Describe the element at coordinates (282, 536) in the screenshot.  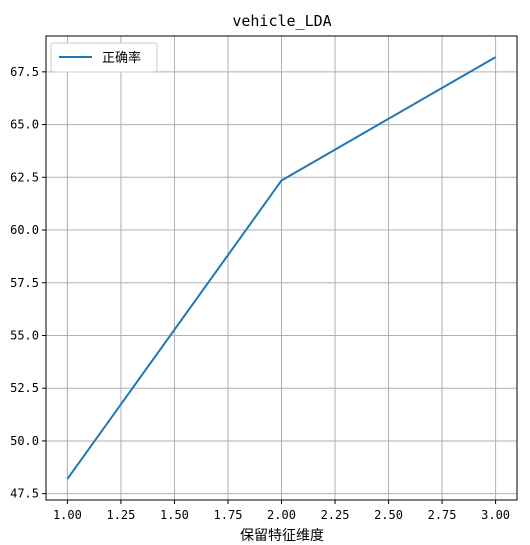
I see `x-axis-label: 保留特征维度` at that location.